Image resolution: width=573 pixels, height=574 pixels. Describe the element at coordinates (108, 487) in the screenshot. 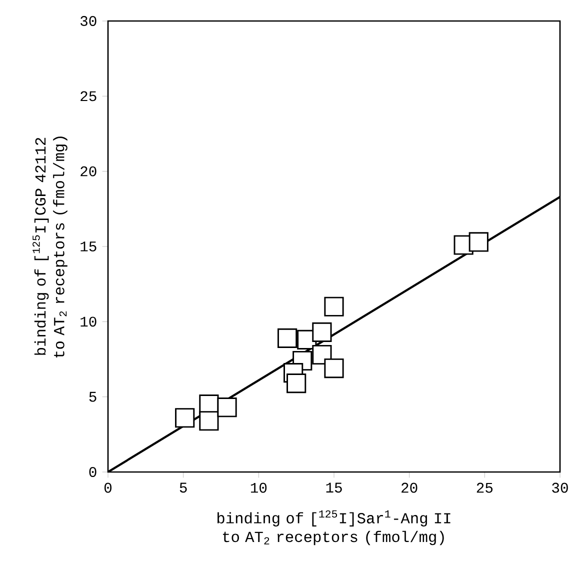

I see `x-tick-label: 0` at that location.